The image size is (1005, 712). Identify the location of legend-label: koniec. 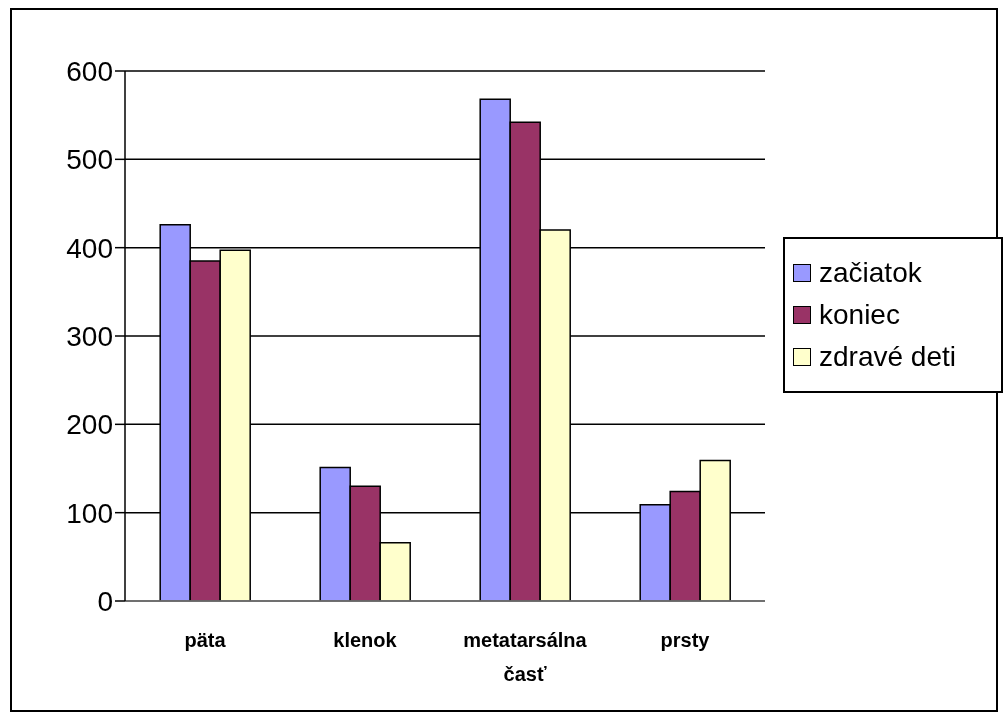
(859, 315).